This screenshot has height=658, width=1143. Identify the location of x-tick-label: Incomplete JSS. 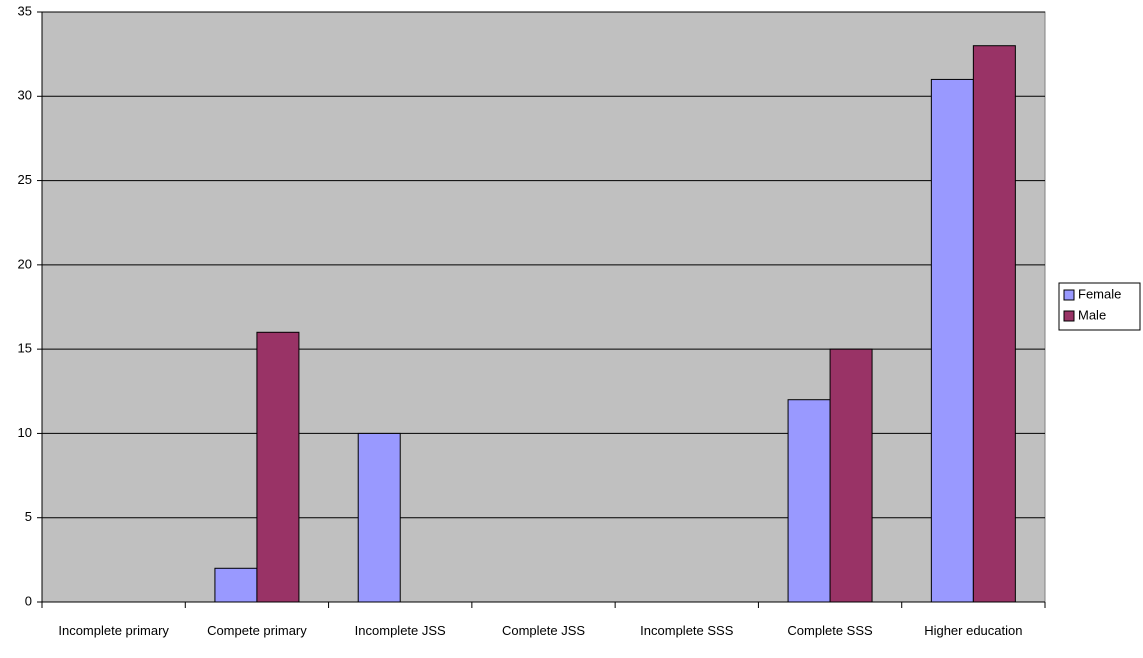
(400, 630).